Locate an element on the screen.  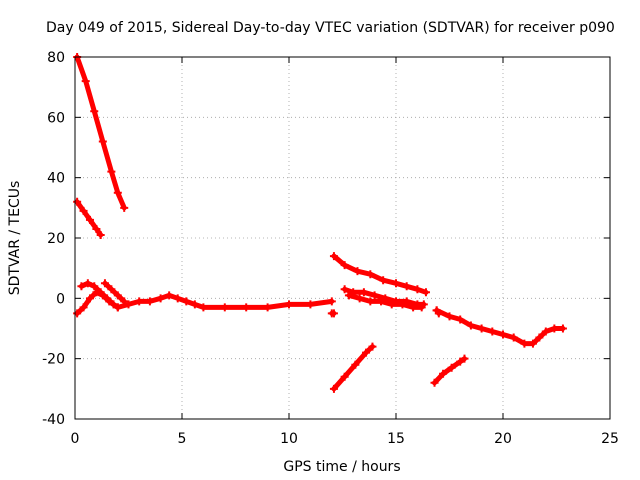
x-tick-label: 20 is located at coordinates (503, 439).